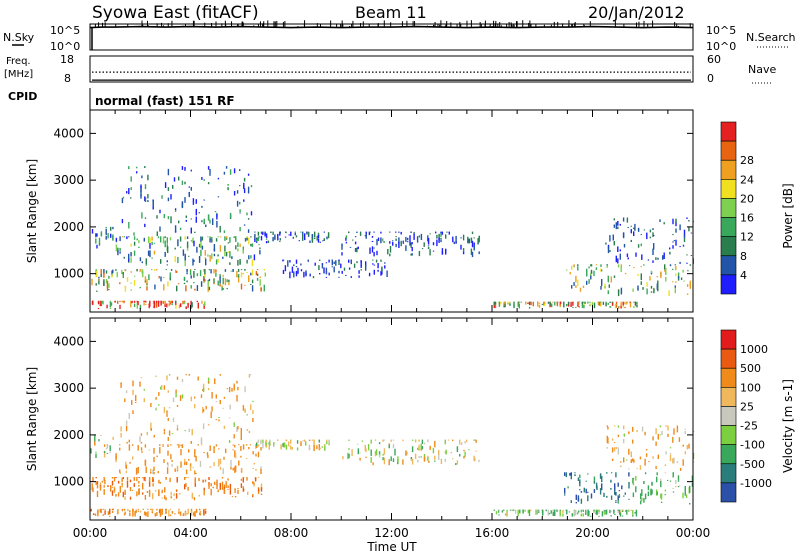 The height and width of the screenshot is (554, 800). What do you see at coordinates (743, 256) in the screenshot?
I see `colorbar-tick-label: 8` at bounding box center [743, 256].